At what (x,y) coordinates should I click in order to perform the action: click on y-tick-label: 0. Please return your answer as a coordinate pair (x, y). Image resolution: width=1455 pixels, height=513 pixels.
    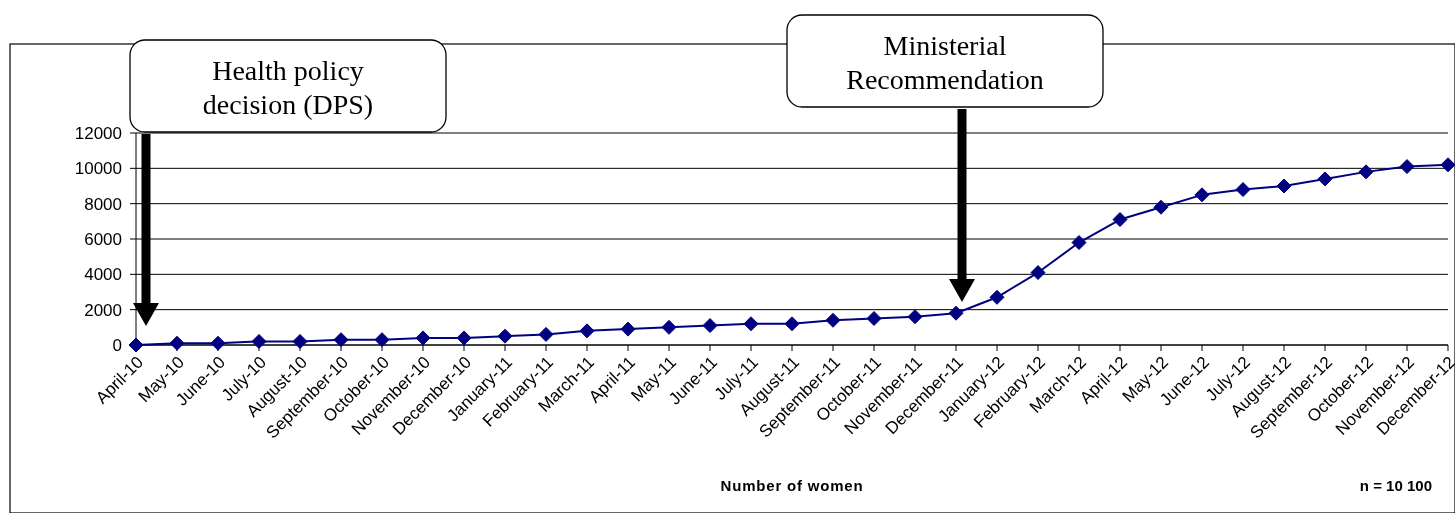
    Looking at the image, I should click on (117, 345).